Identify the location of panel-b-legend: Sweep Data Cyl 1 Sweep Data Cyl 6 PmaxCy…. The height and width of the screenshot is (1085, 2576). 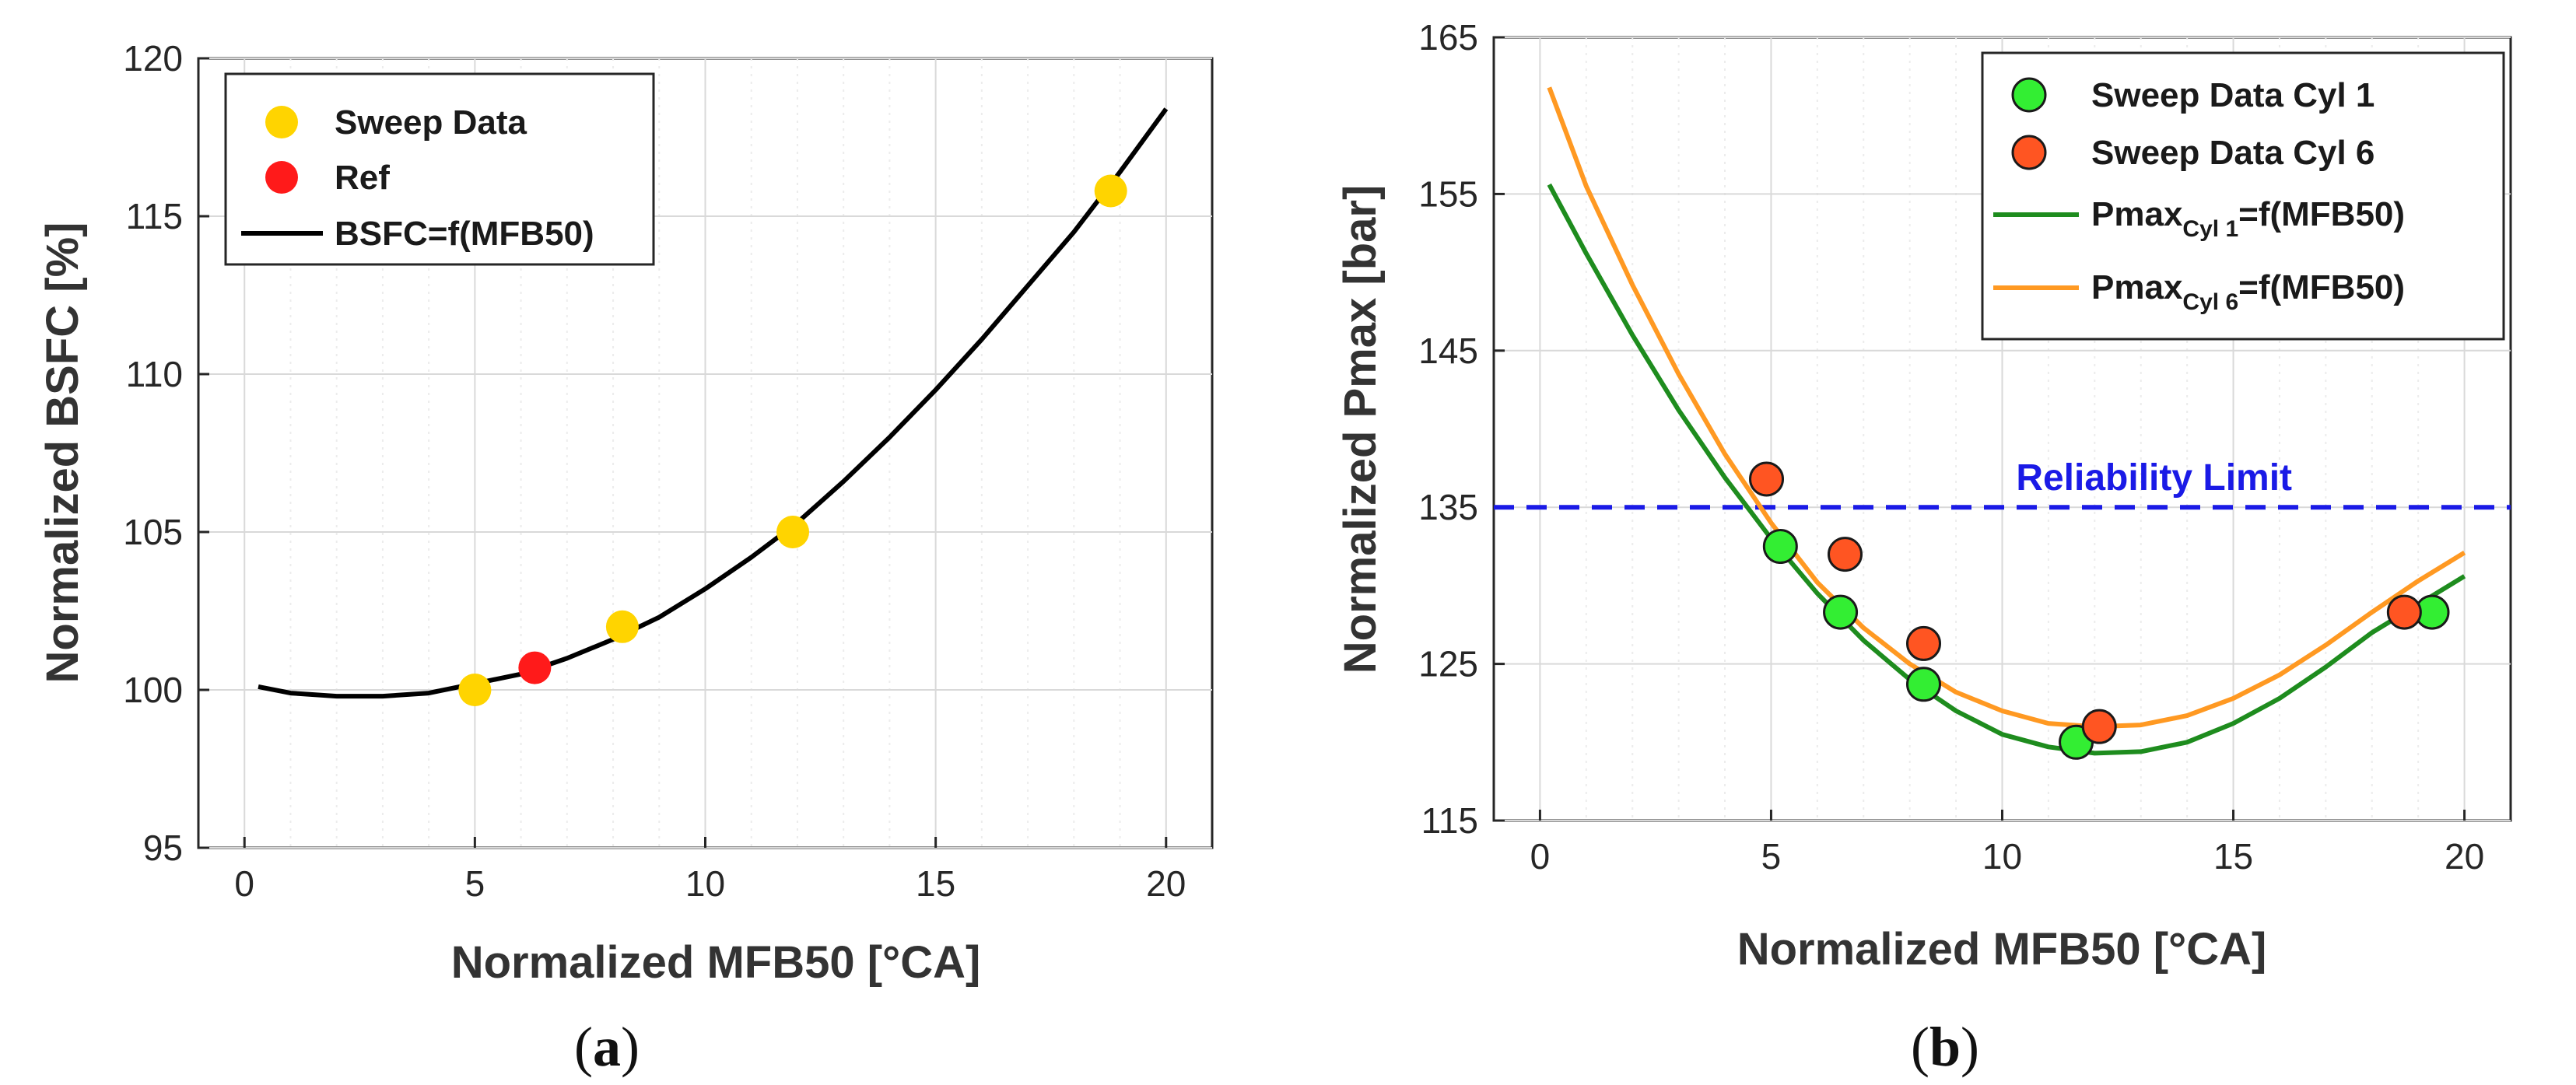
(2243, 196).